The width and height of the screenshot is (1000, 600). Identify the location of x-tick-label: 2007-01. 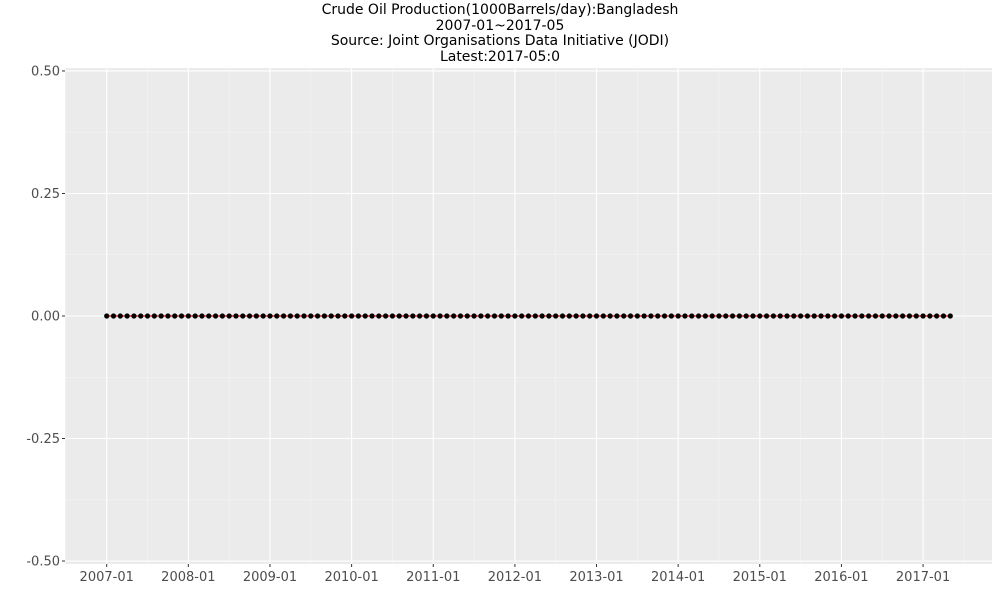
(107, 577).